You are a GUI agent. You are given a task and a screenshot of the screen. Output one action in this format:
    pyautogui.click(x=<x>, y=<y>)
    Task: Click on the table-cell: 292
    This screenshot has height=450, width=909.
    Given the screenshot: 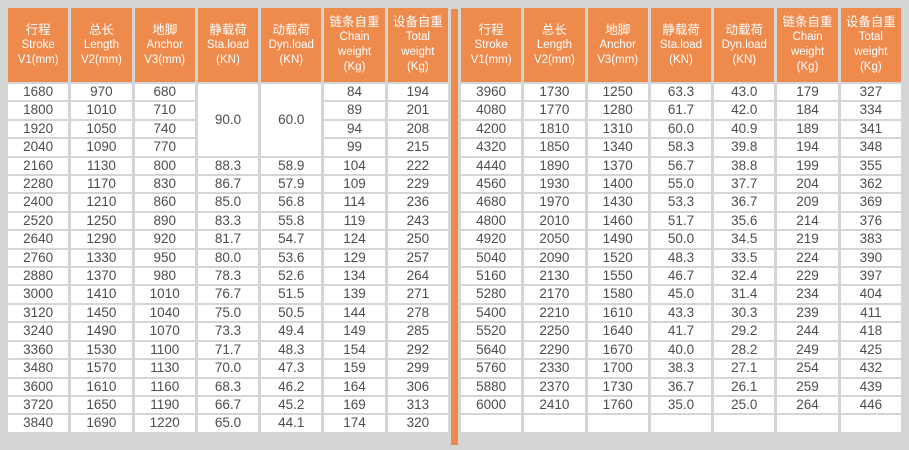 What is the action you would take?
    pyautogui.click(x=417, y=350)
    